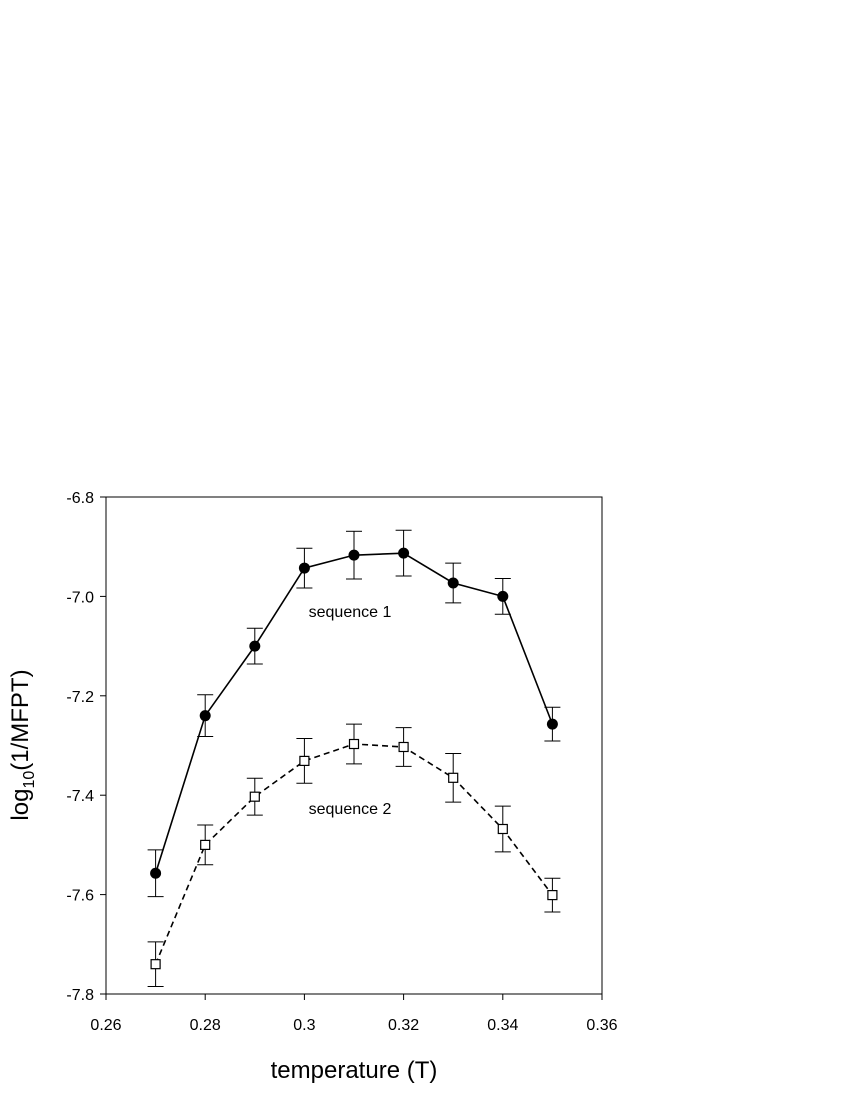  Describe the element at coordinates (601, 1025) in the screenshot. I see `x-tick-label: 0.36` at that location.